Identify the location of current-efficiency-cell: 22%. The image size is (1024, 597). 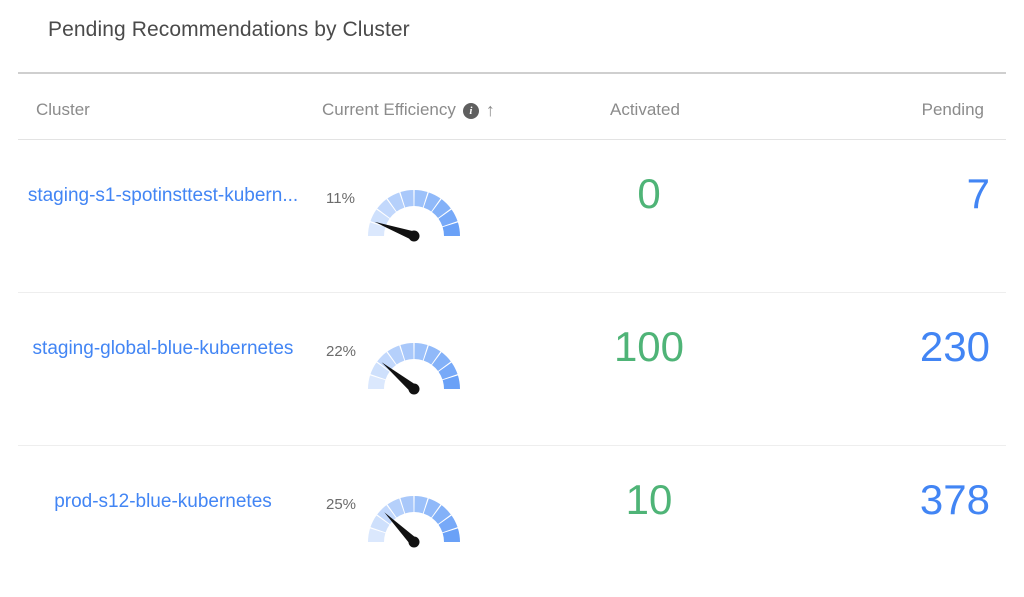
(459, 376).